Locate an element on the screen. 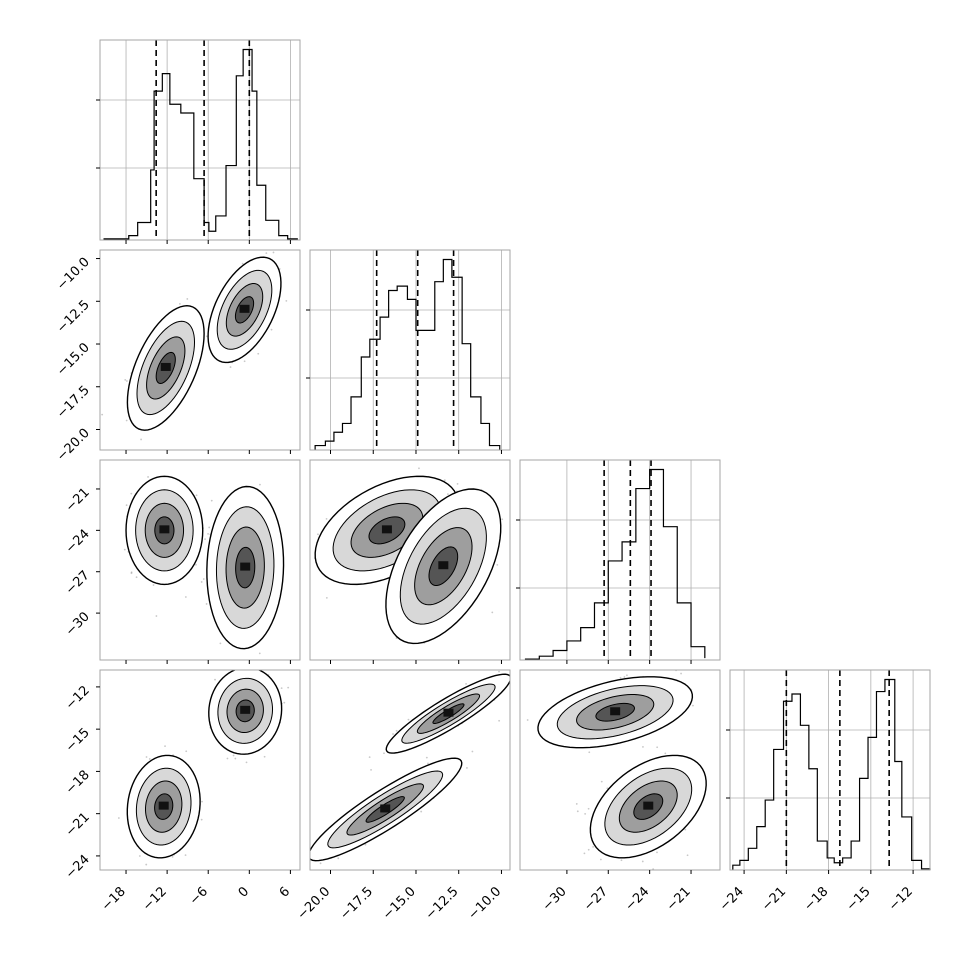 Image resolution: width=970 pixels, height=970 pixels. y-tick-label: −27 is located at coordinates (78, 583).